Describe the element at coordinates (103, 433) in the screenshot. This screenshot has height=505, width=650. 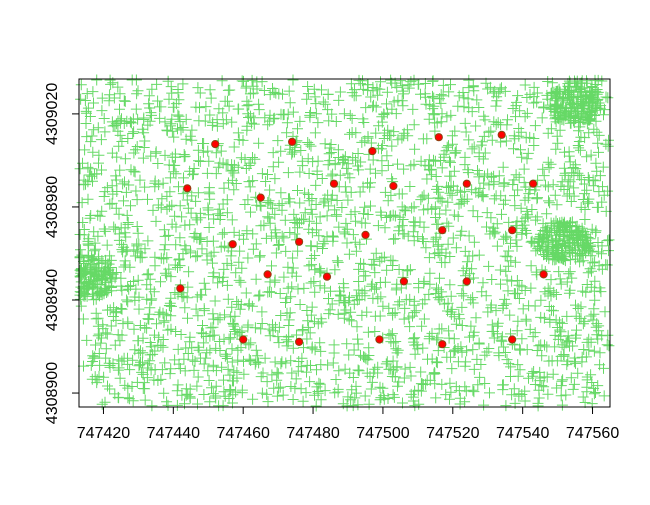
I see `x-tick-label: 747420` at that location.